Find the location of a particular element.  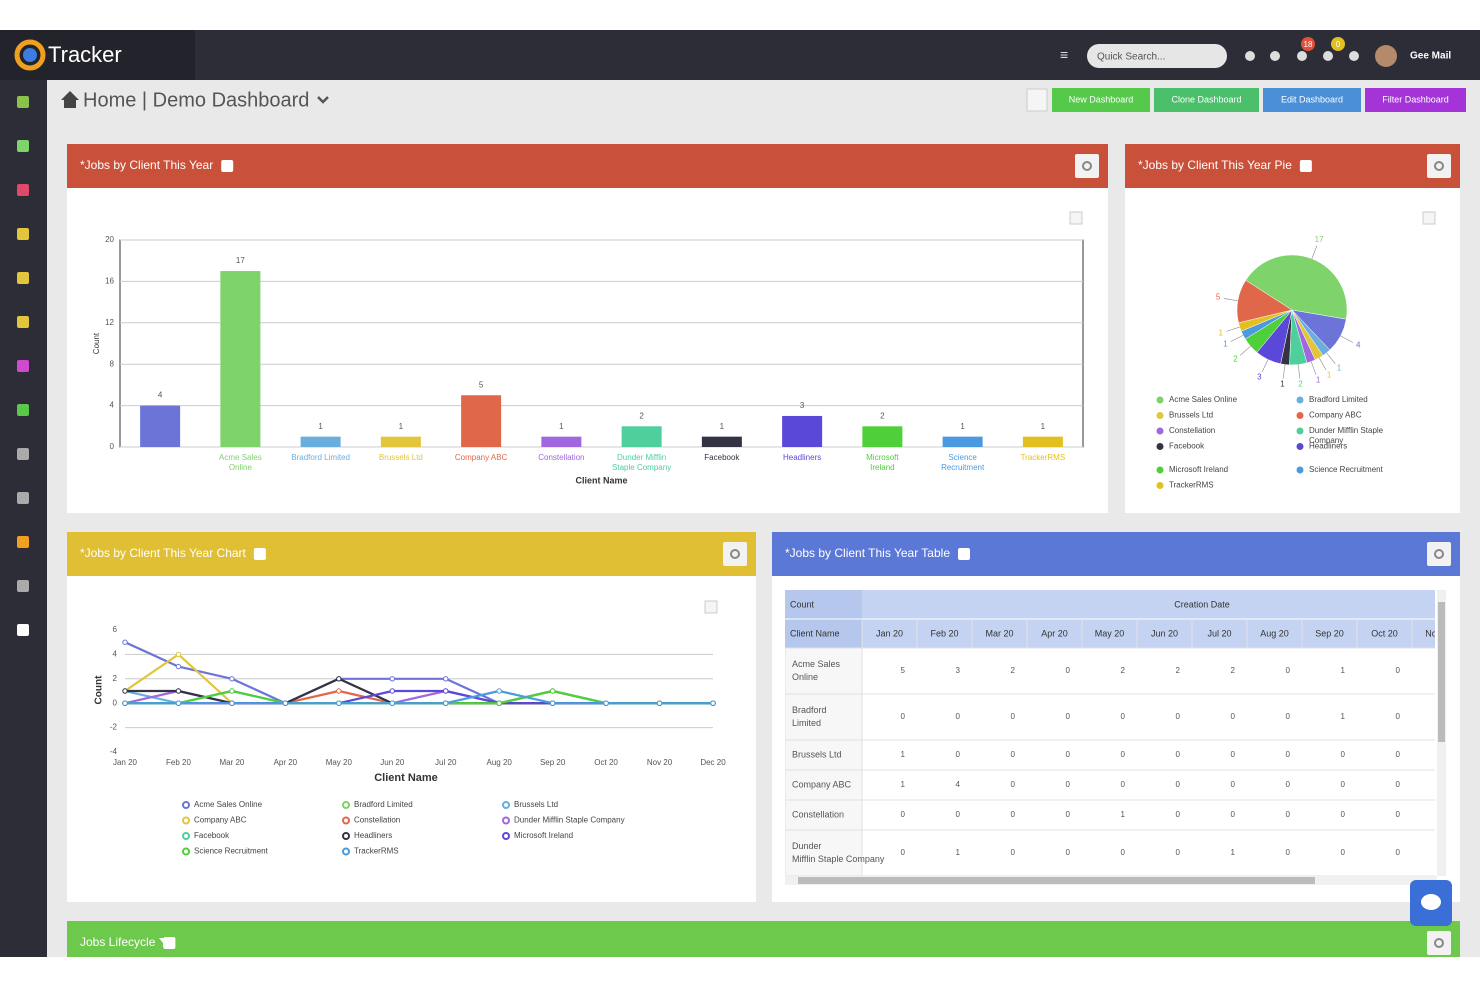

button-label: Edit Dashboard is located at coordinates (1312, 99).